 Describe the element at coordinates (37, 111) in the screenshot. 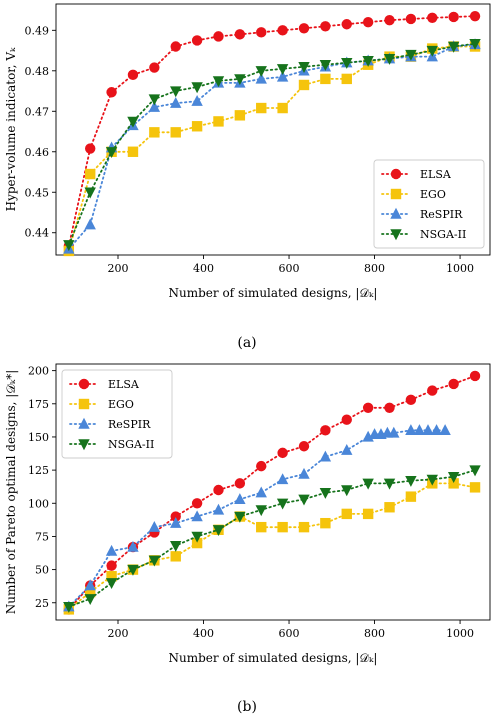

I see `y-tick-label: 0.47` at that location.